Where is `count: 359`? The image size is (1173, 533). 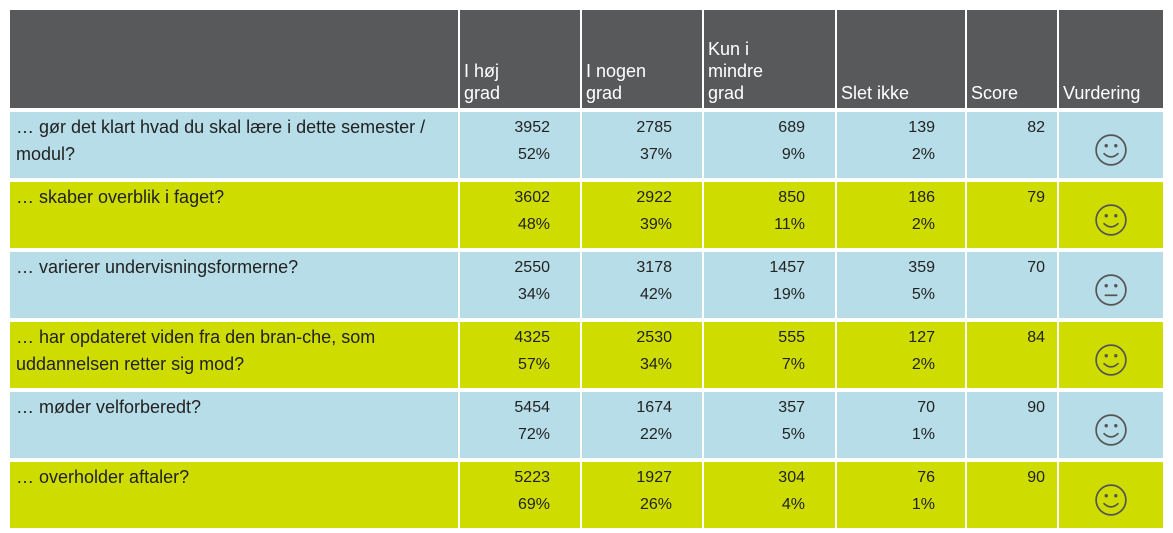 count: 359 is located at coordinates (921, 267).